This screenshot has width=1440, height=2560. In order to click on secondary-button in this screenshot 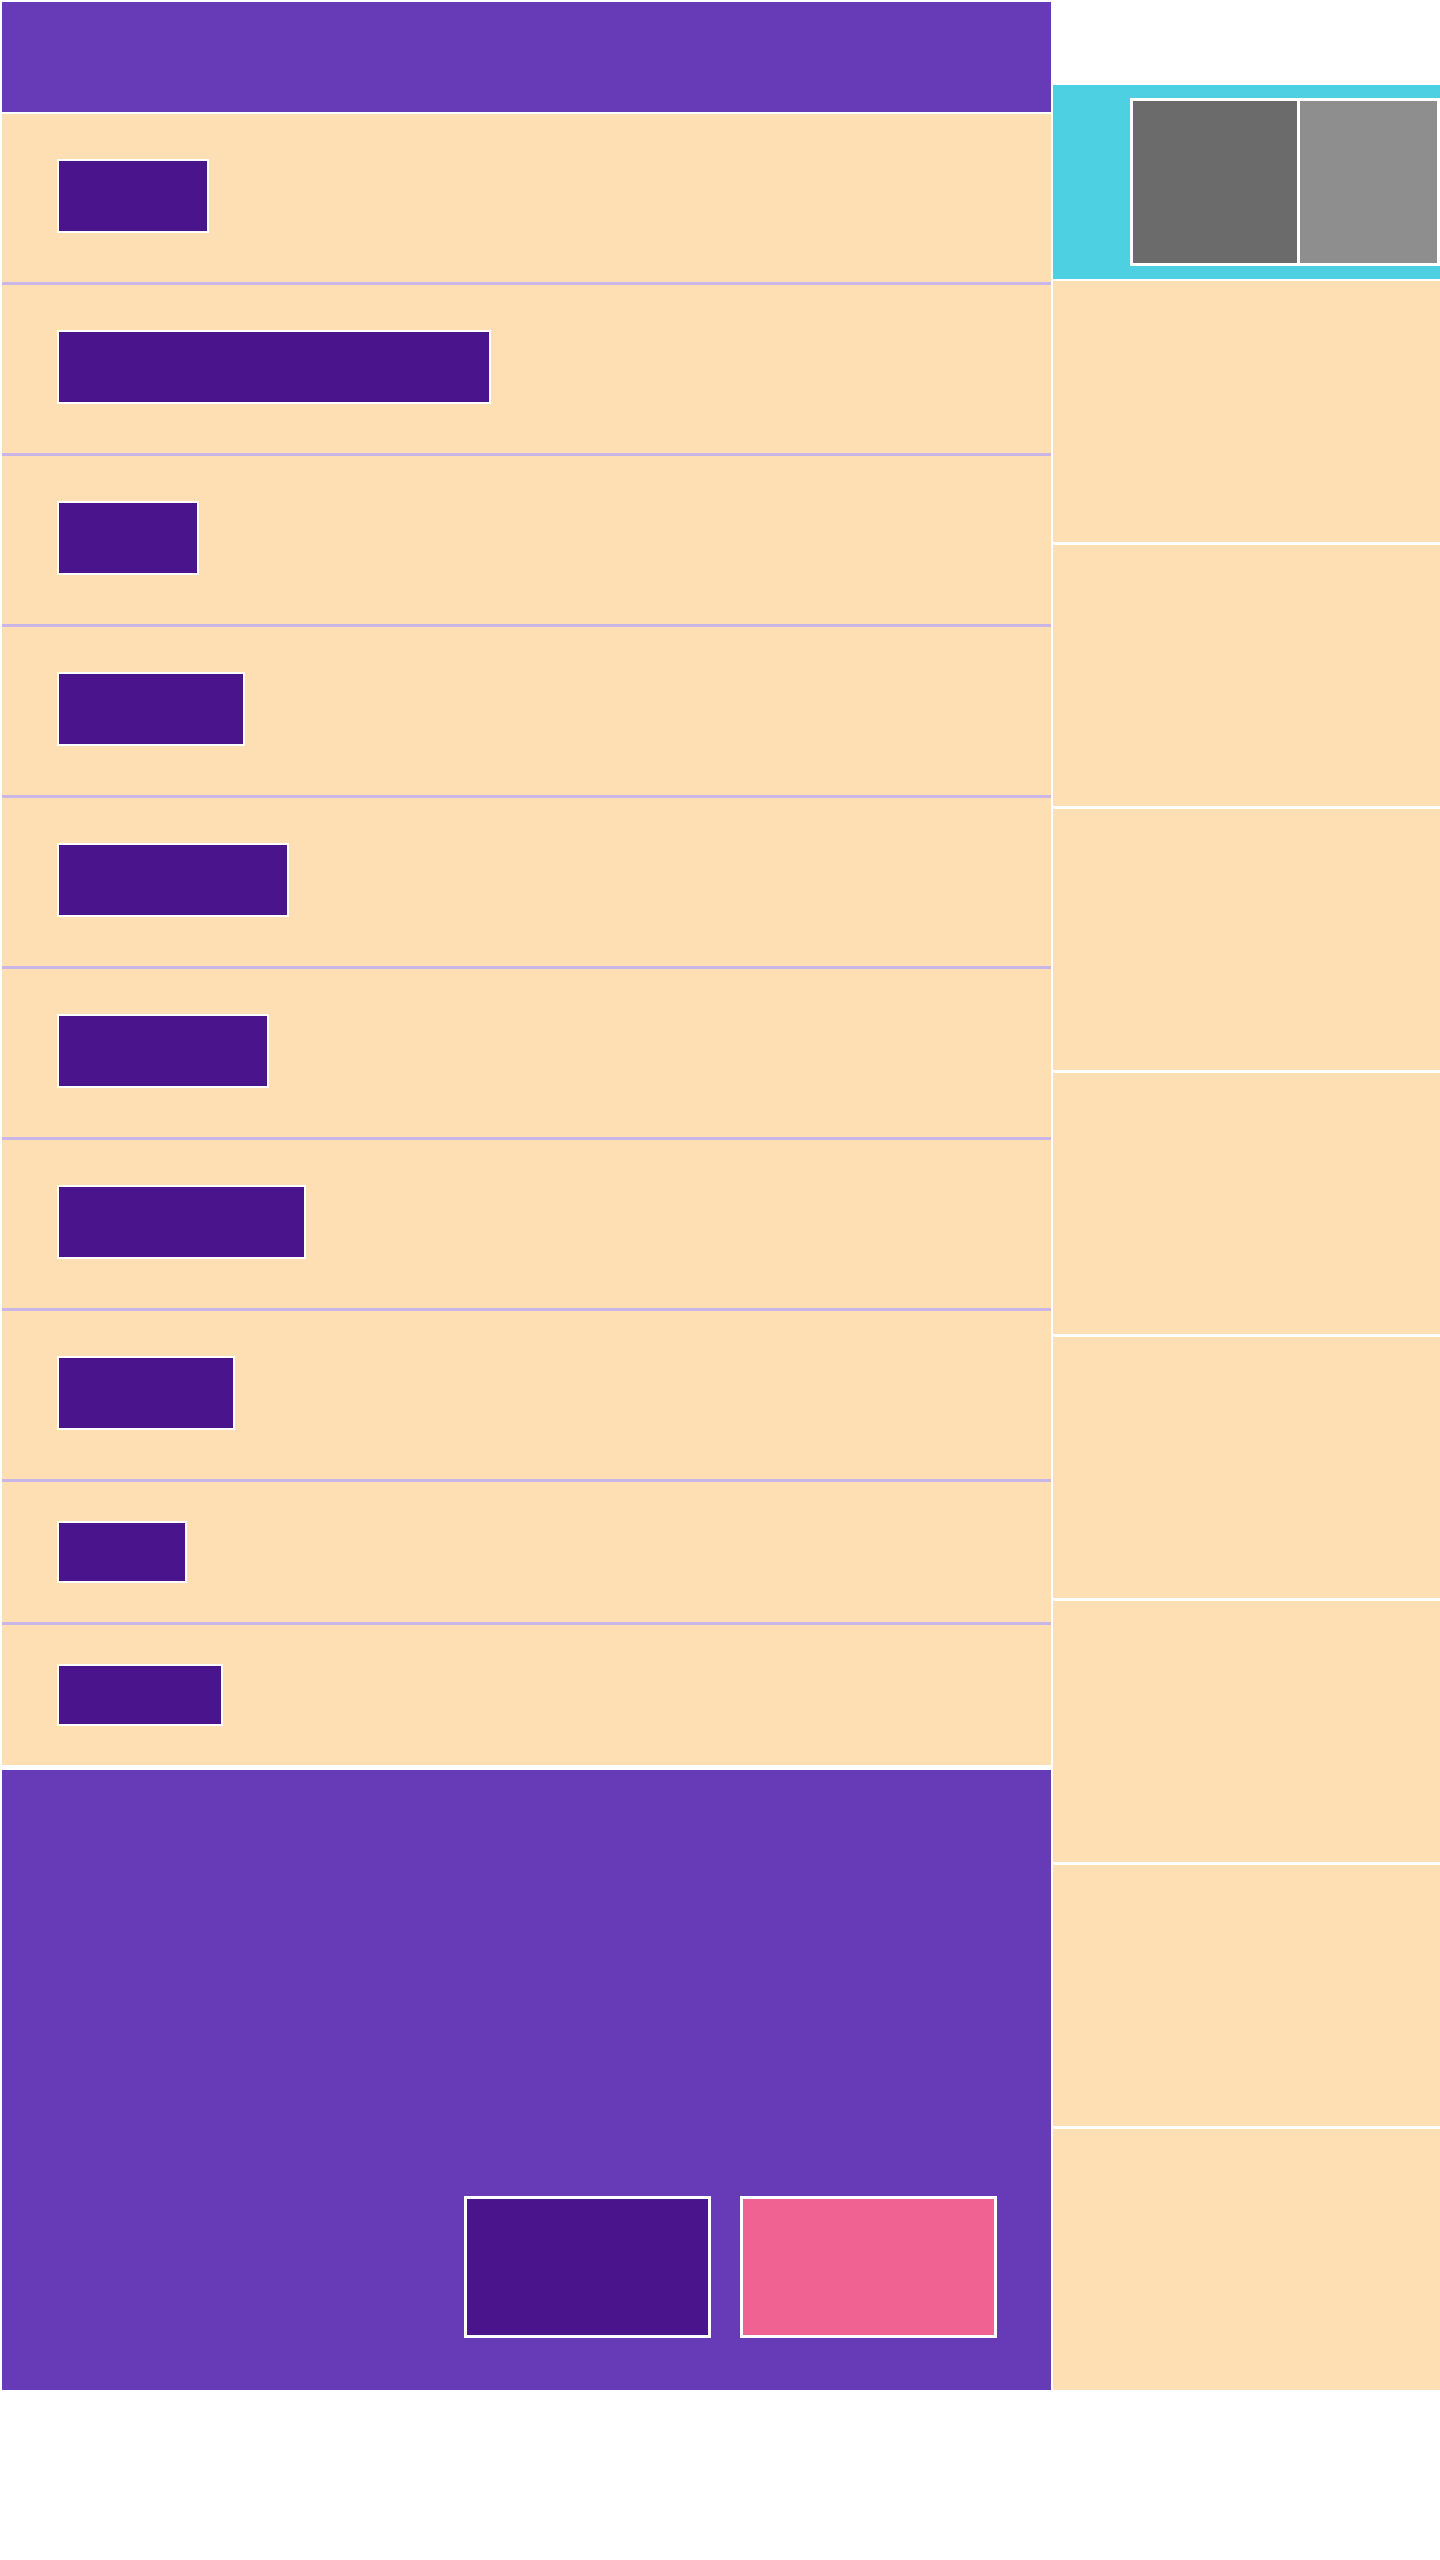, I will do `click(868, 2267)`.